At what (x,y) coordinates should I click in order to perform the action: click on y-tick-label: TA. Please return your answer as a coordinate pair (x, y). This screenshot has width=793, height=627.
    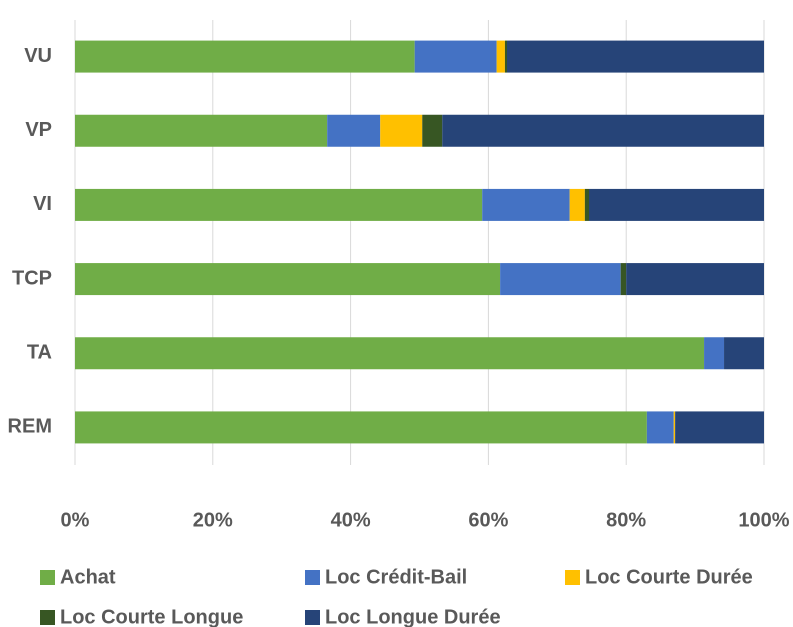
    Looking at the image, I should click on (39, 353).